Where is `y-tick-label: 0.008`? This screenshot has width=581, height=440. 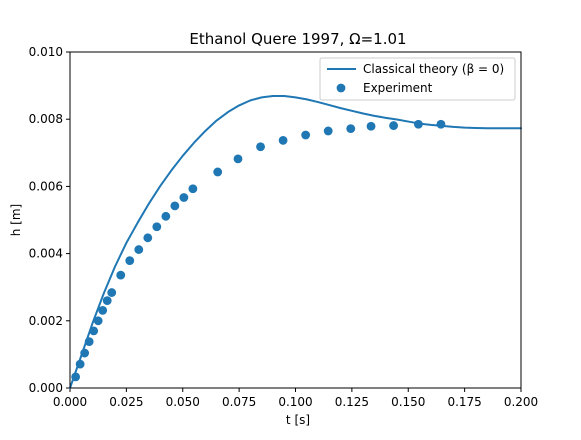 y-tick-label: 0.008 is located at coordinates (46, 119).